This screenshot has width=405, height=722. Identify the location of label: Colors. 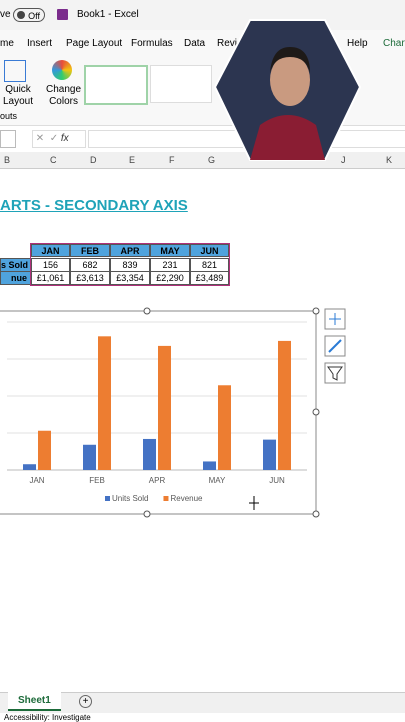
(63, 101).